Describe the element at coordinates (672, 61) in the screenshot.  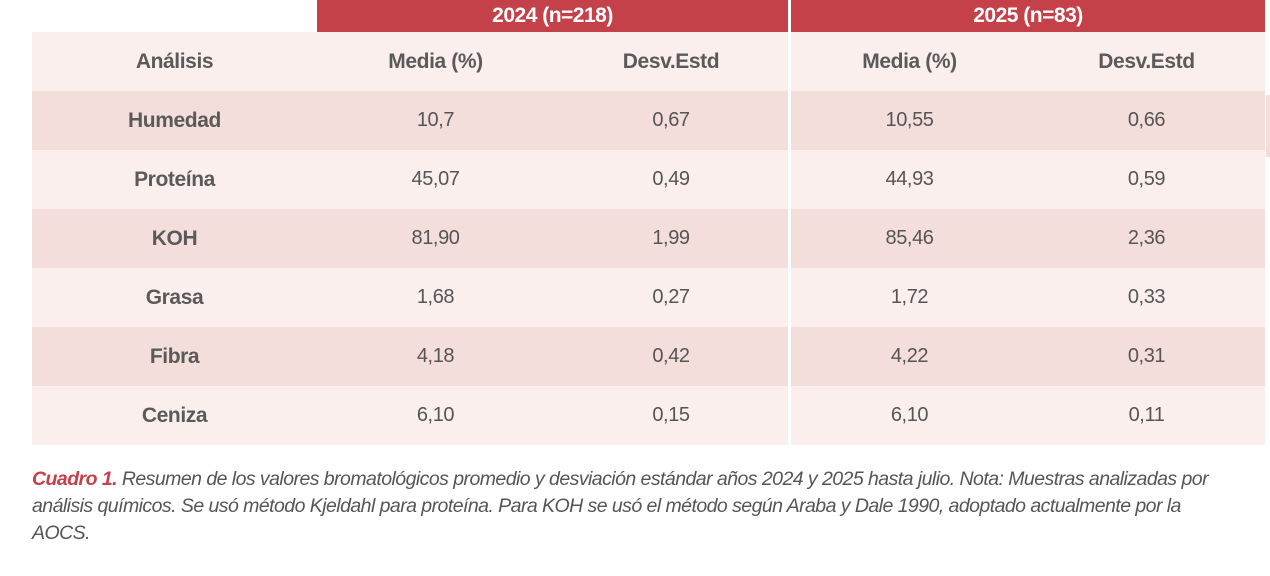
I see `column-header-desv-2024: Desv.Estd` at that location.